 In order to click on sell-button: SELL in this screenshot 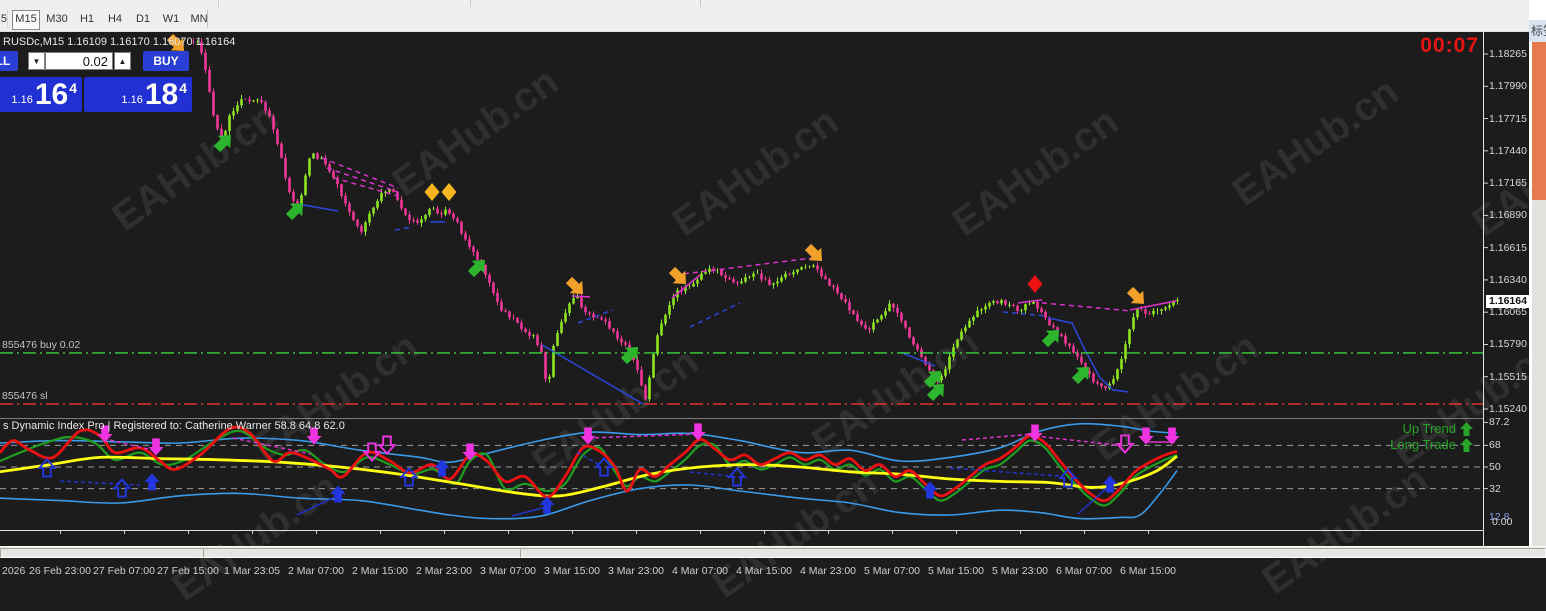, I will do `click(9, 61)`.